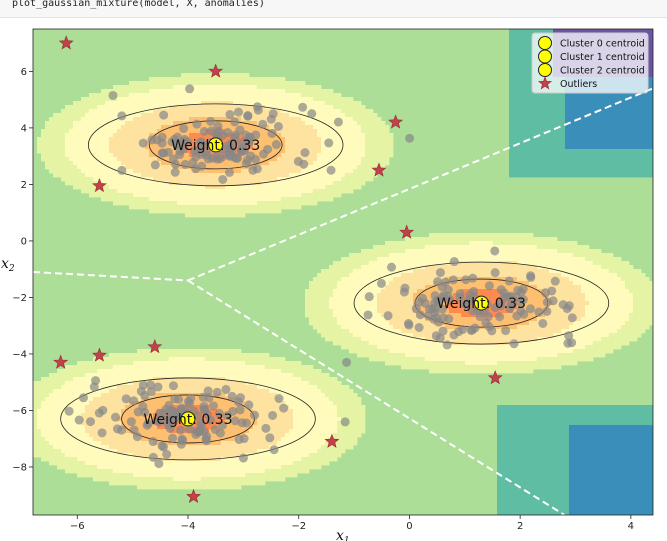  What do you see at coordinates (343, 534) in the screenshot?
I see `x-axis-label: x1` at bounding box center [343, 534].